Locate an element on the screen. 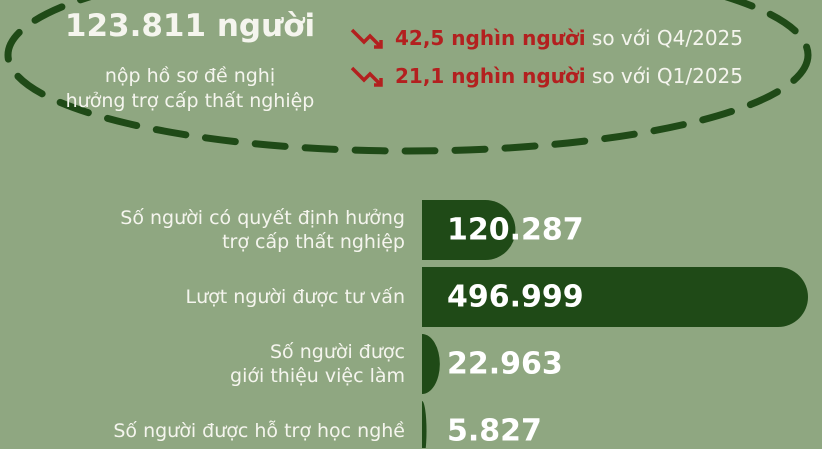  headline: 123.811 người is located at coordinates (190, 26).